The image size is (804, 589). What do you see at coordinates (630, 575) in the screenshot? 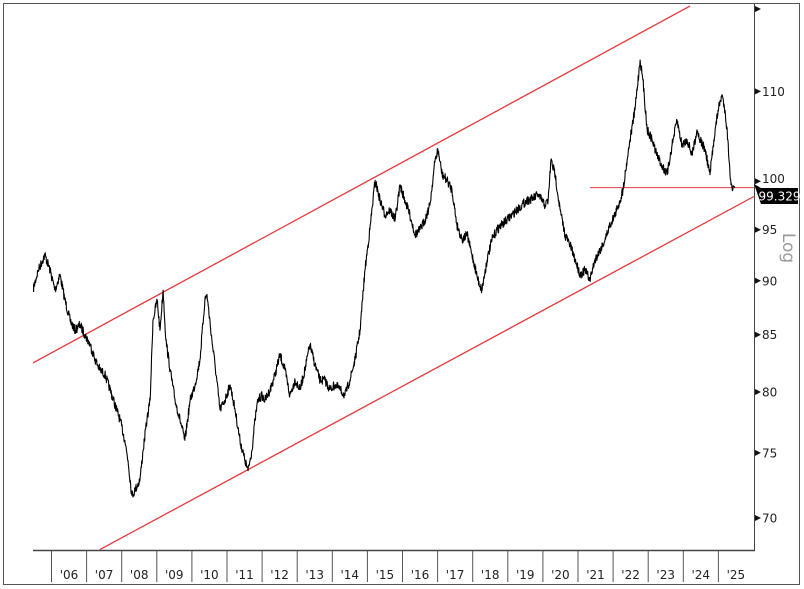
I see `x-tick-label: '22` at bounding box center [630, 575].